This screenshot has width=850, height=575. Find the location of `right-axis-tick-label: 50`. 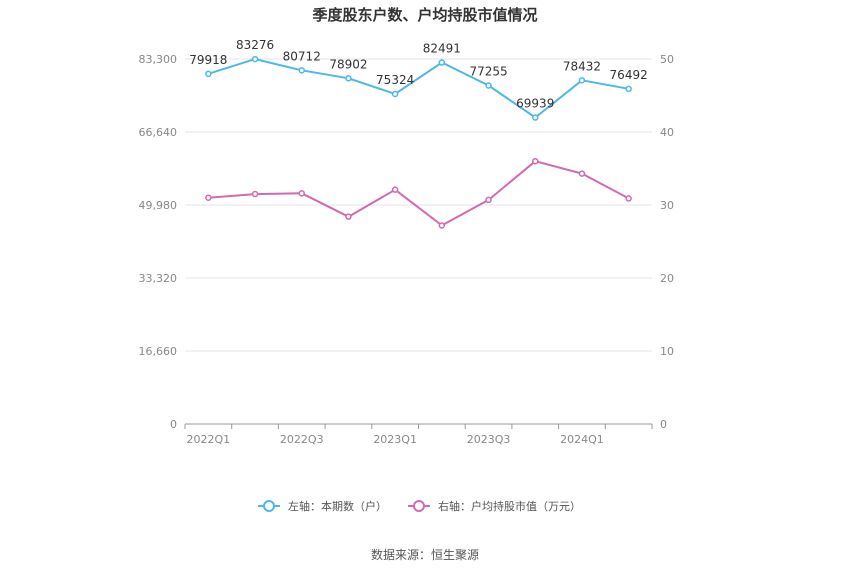

right-axis-tick-label: 50 is located at coordinates (667, 59).